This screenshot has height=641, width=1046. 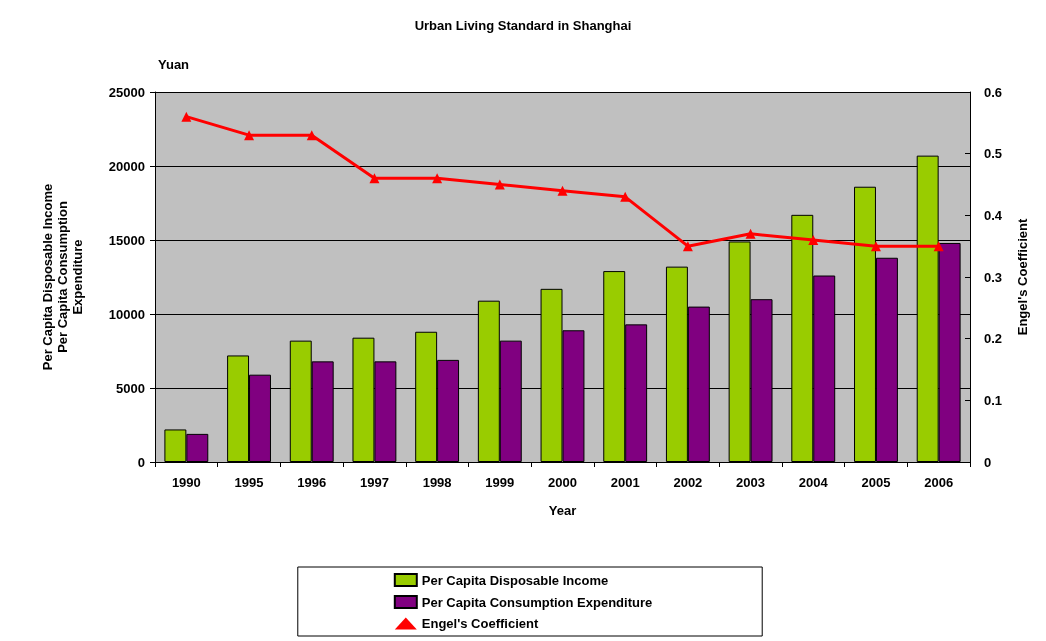 I want to click on y-tick-label: 0, so click(x=141, y=462).